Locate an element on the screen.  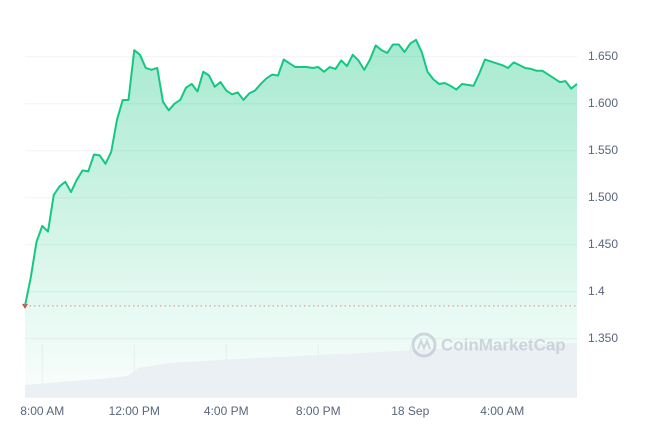
y-tick-label: 1.500 is located at coordinates (603, 197).